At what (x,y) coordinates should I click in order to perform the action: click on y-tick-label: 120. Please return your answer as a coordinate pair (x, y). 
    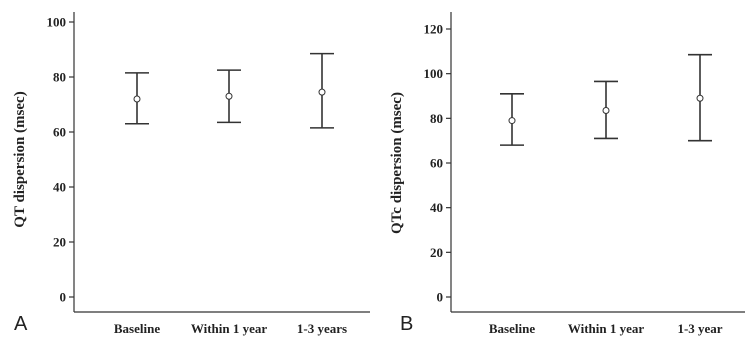
    Looking at the image, I should click on (434, 29).